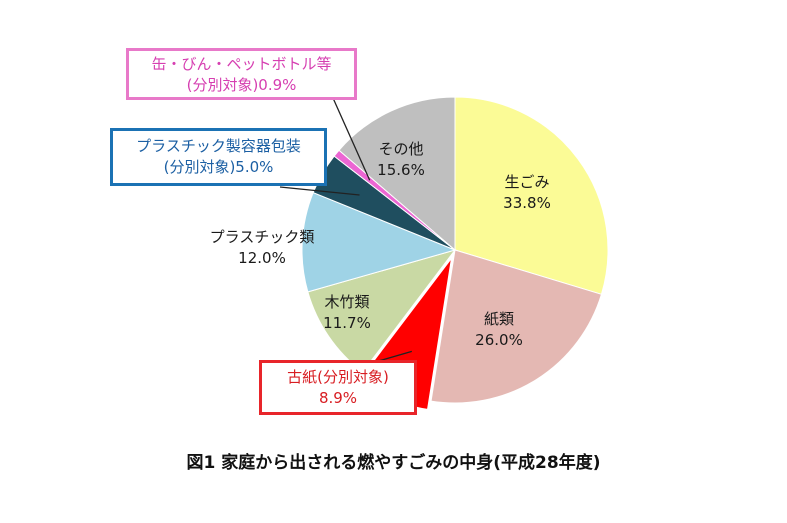 This screenshot has height=523, width=787. What do you see at coordinates (347, 323) in the screenshot?
I see `slice-label-value-3: 11.7%` at bounding box center [347, 323].